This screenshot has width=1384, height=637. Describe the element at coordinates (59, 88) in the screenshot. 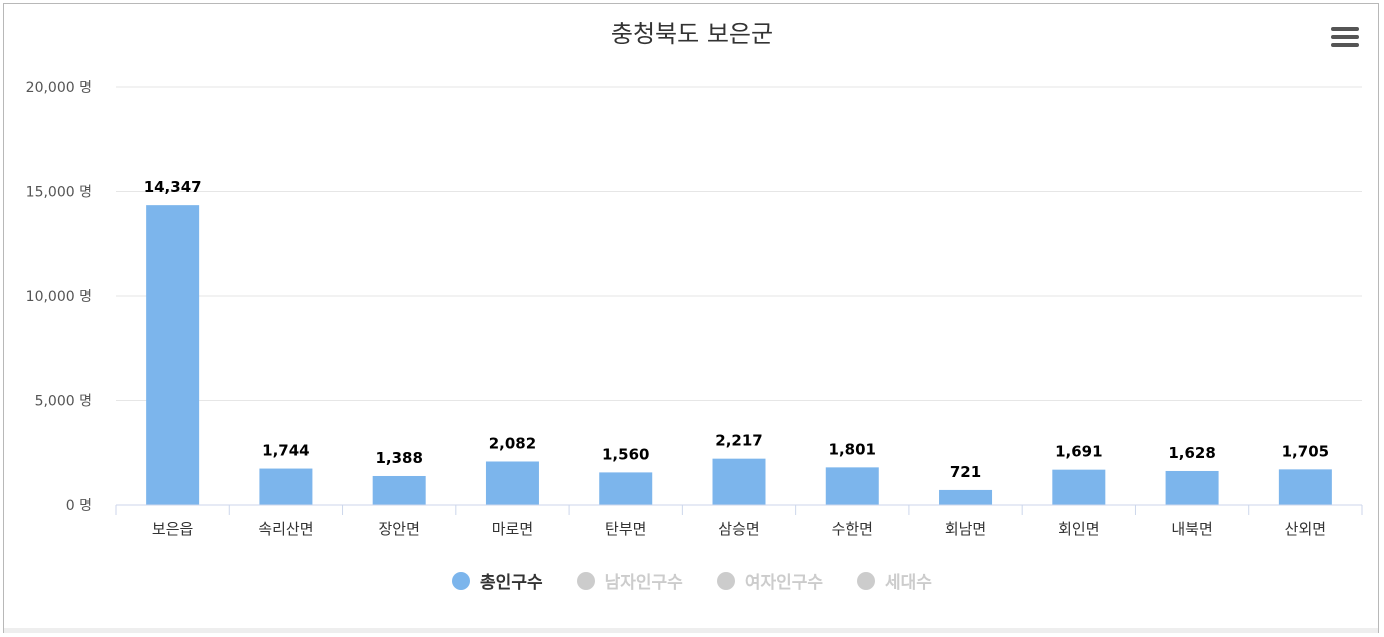

I see `y-tick-label: 20,000 명` at that location.